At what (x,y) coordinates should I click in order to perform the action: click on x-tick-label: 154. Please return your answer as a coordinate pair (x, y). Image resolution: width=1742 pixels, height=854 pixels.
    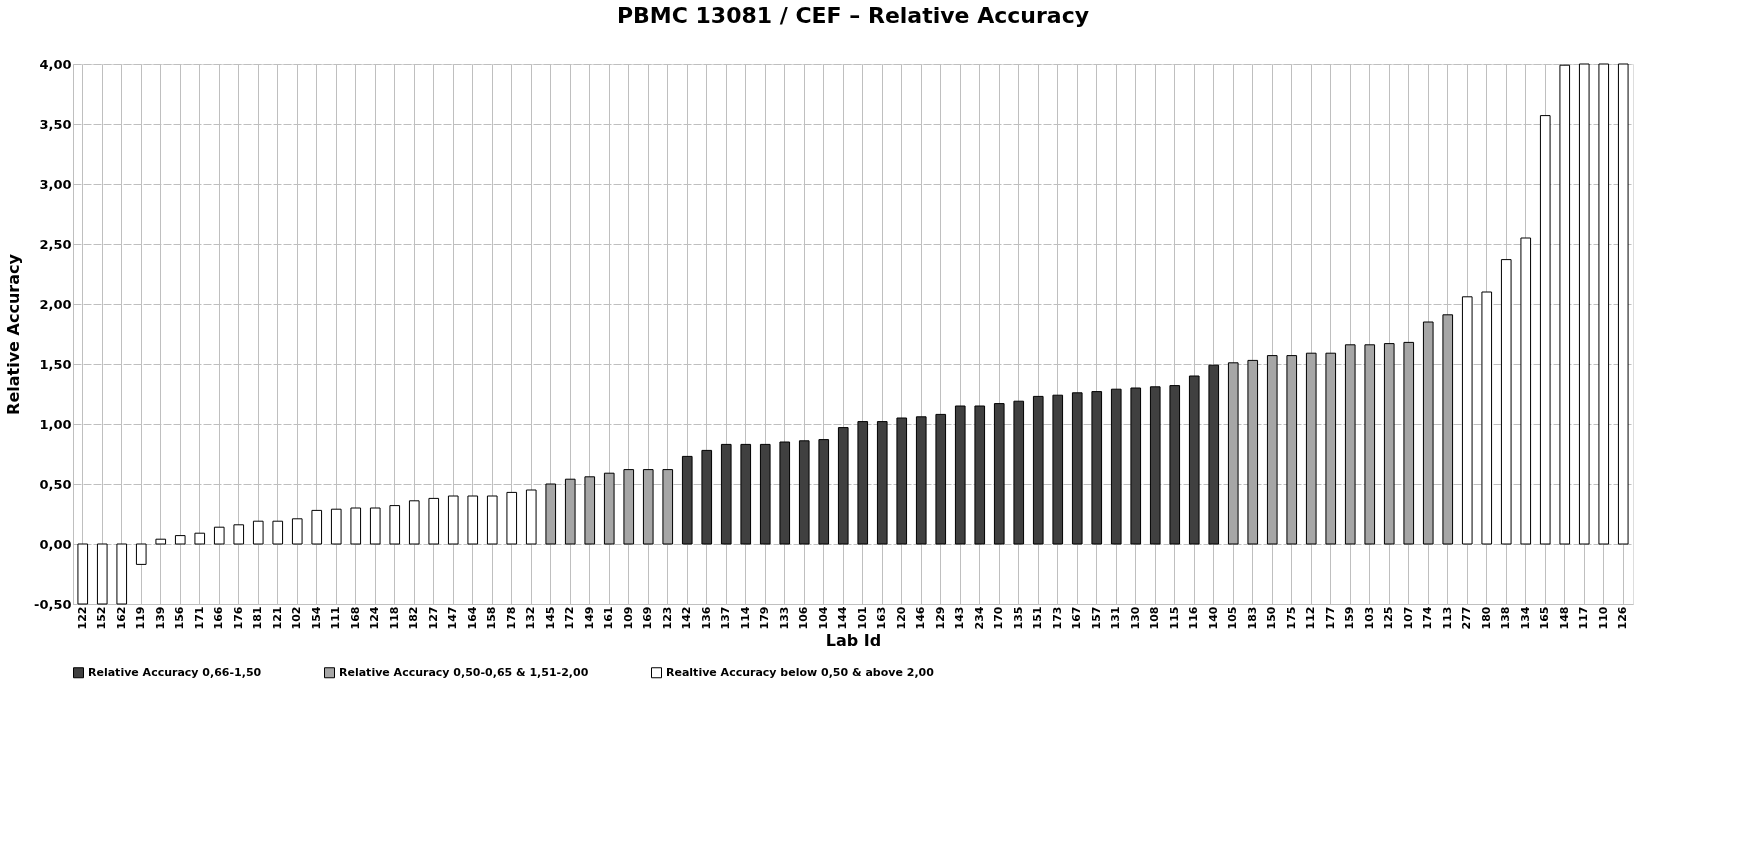
    Looking at the image, I should click on (316, 618).